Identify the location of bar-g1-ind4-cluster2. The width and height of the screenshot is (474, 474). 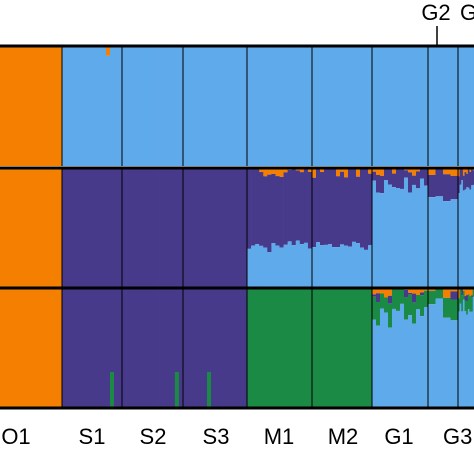
(386, 106).